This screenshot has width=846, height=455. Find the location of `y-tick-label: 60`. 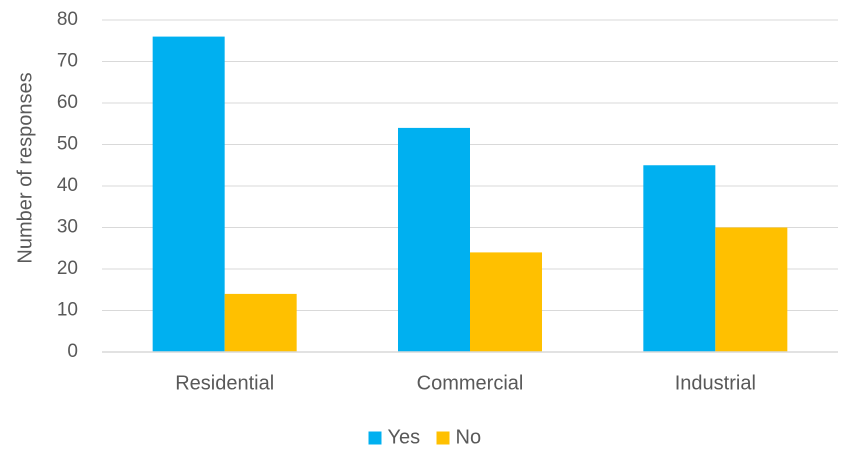

y-tick-label: 60 is located at coordinates (67, 102).